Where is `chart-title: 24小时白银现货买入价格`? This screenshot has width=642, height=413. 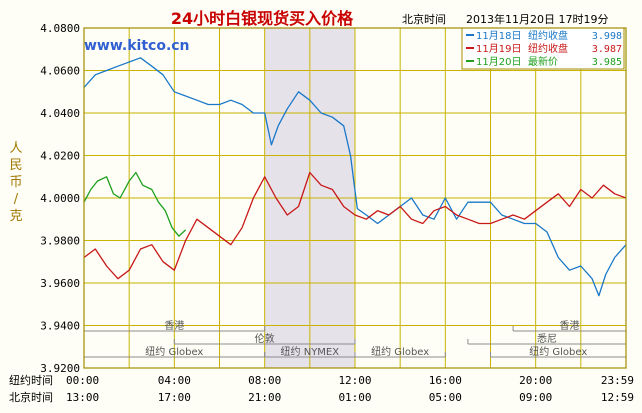
chart-title: 24小时白银现货买入价格 is located at coordinates (262, 18).